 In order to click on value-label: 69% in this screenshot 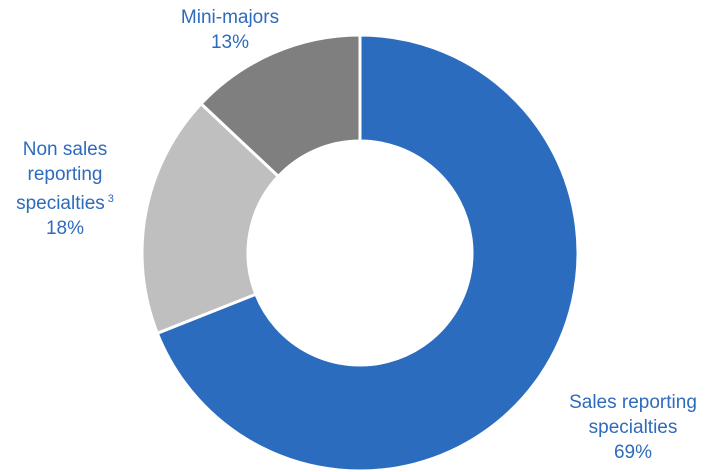, I will do `click(633, 452)`.